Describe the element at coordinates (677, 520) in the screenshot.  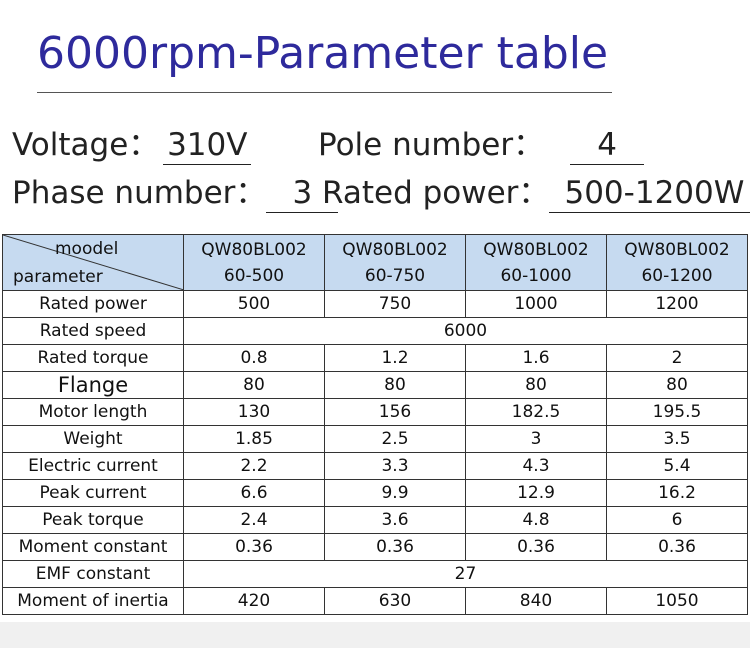
I see `cell: 6` at that location.